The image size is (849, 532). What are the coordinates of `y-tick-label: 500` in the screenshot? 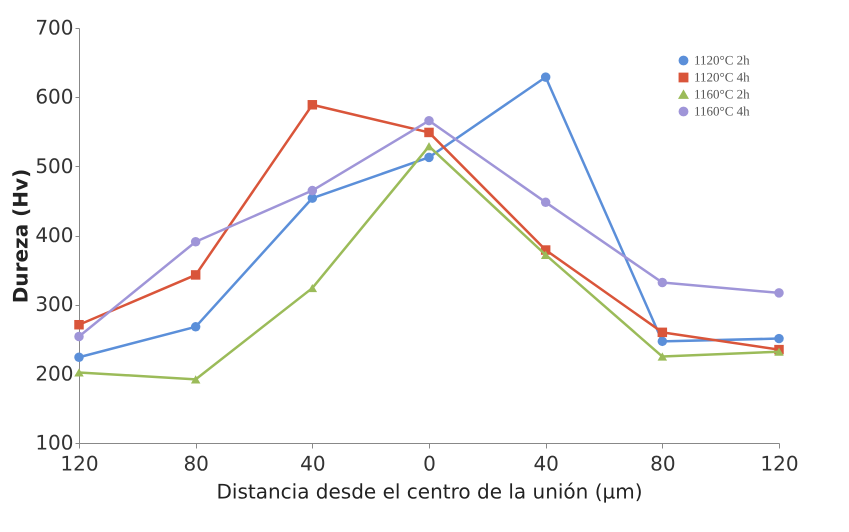 It's located at (54, 166).